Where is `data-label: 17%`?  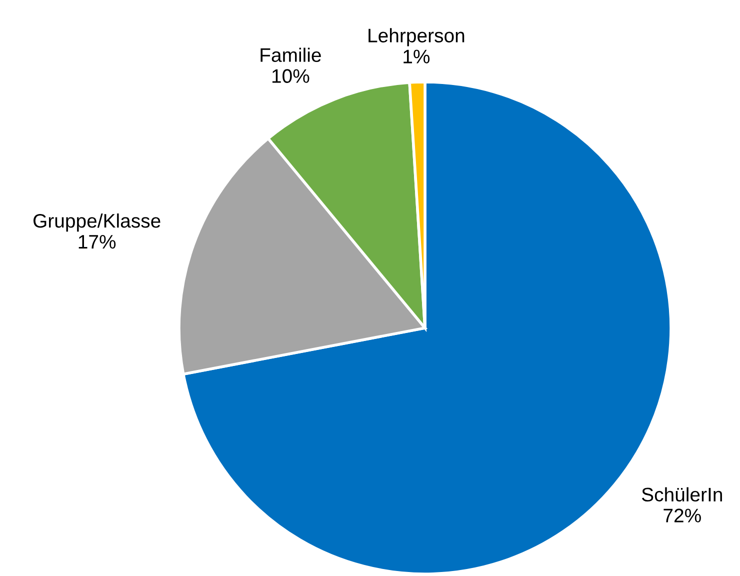 data-label: 17% is located at coordinates (97, 242).